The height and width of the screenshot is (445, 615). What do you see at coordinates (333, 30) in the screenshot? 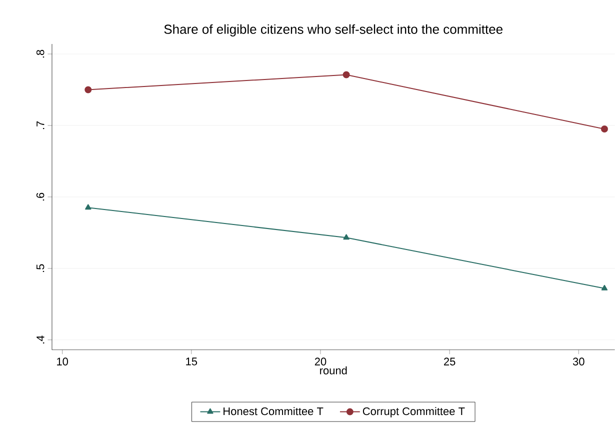
I see `chart-title: Share of eligible citizens who self-select into the committee` at bounding box center [333, 30].